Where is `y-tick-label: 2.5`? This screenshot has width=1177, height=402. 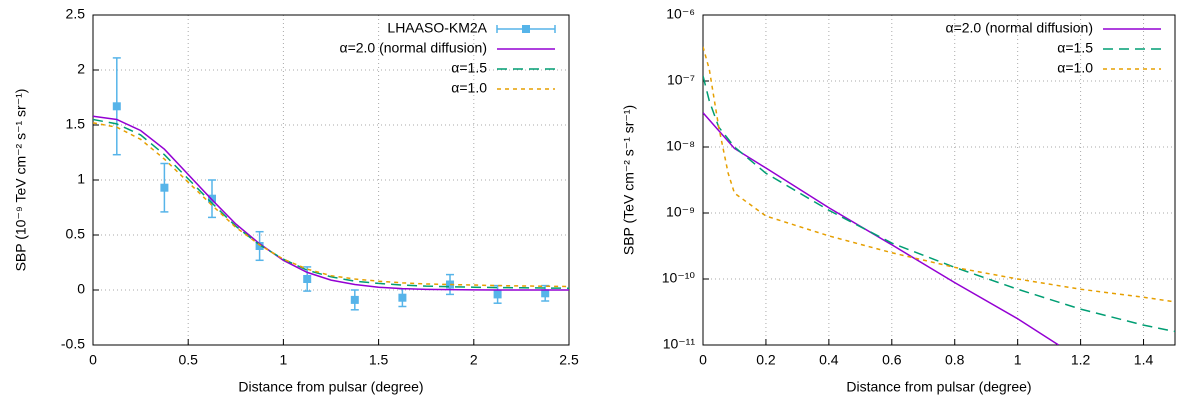
y-tick-label: 2.5 is located at coordinates (76, 14).